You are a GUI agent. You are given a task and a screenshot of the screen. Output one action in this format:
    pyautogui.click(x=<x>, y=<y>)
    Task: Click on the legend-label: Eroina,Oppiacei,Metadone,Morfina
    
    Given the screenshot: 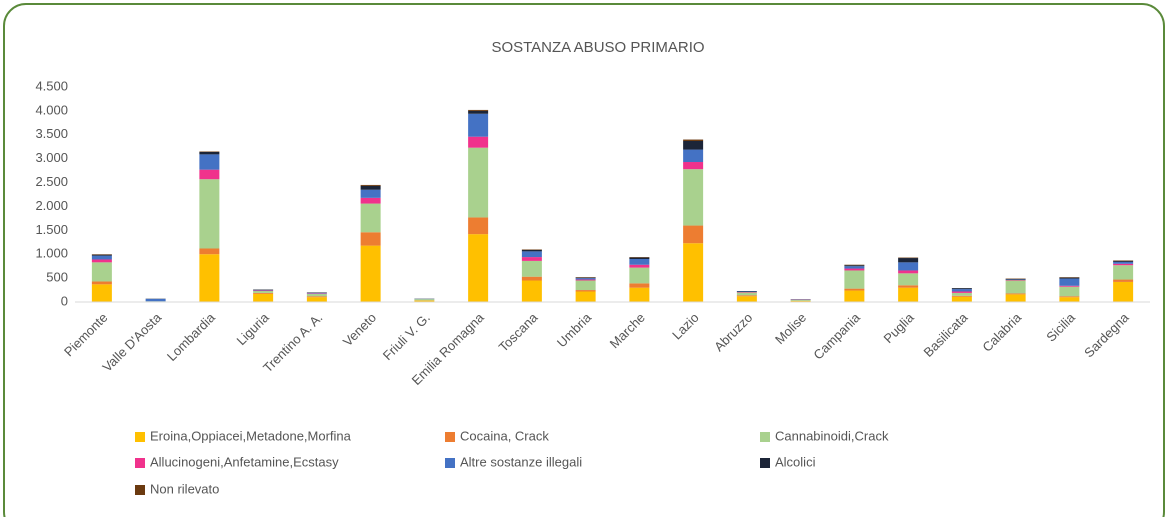 What is the action you would take?
    pyautogui.click(x=251, y=435)
    